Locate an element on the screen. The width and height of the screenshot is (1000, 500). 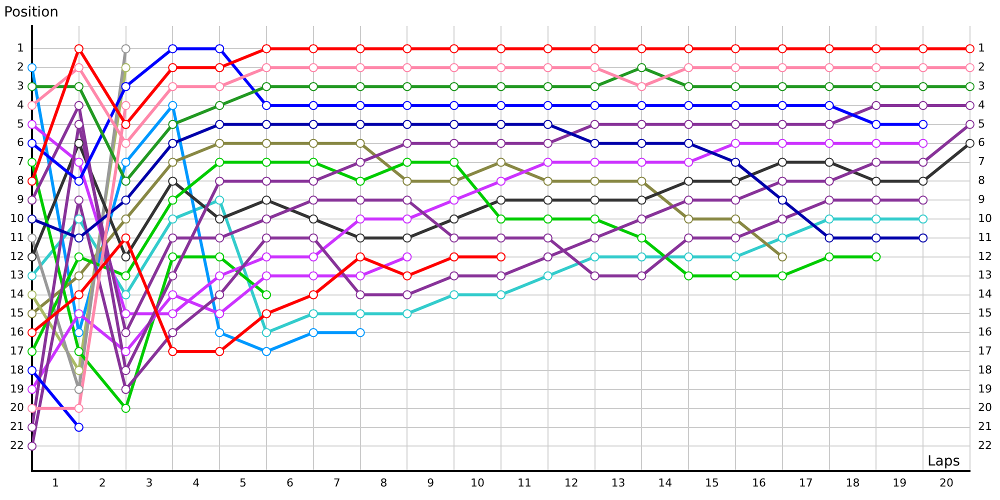
y2-tick-label: 7 is located at coordinates (981, 161).